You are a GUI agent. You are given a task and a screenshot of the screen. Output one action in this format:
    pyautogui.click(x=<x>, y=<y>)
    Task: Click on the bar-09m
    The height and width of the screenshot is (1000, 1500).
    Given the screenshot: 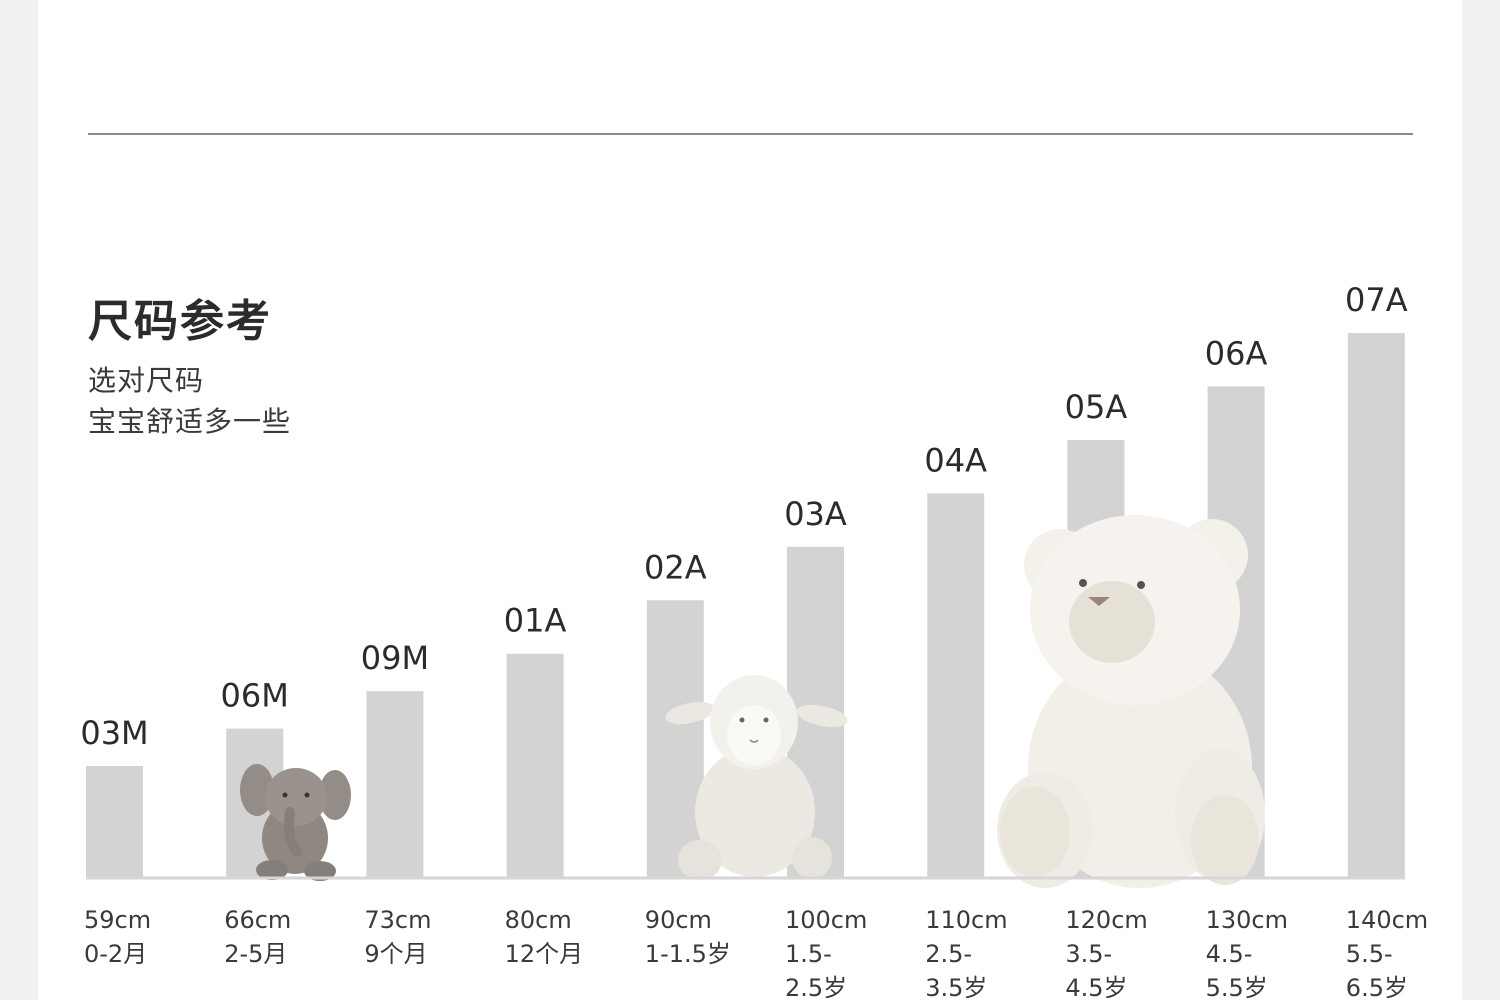 What is the action you would take?
    pyautogui.click(x=395, y=784)
    